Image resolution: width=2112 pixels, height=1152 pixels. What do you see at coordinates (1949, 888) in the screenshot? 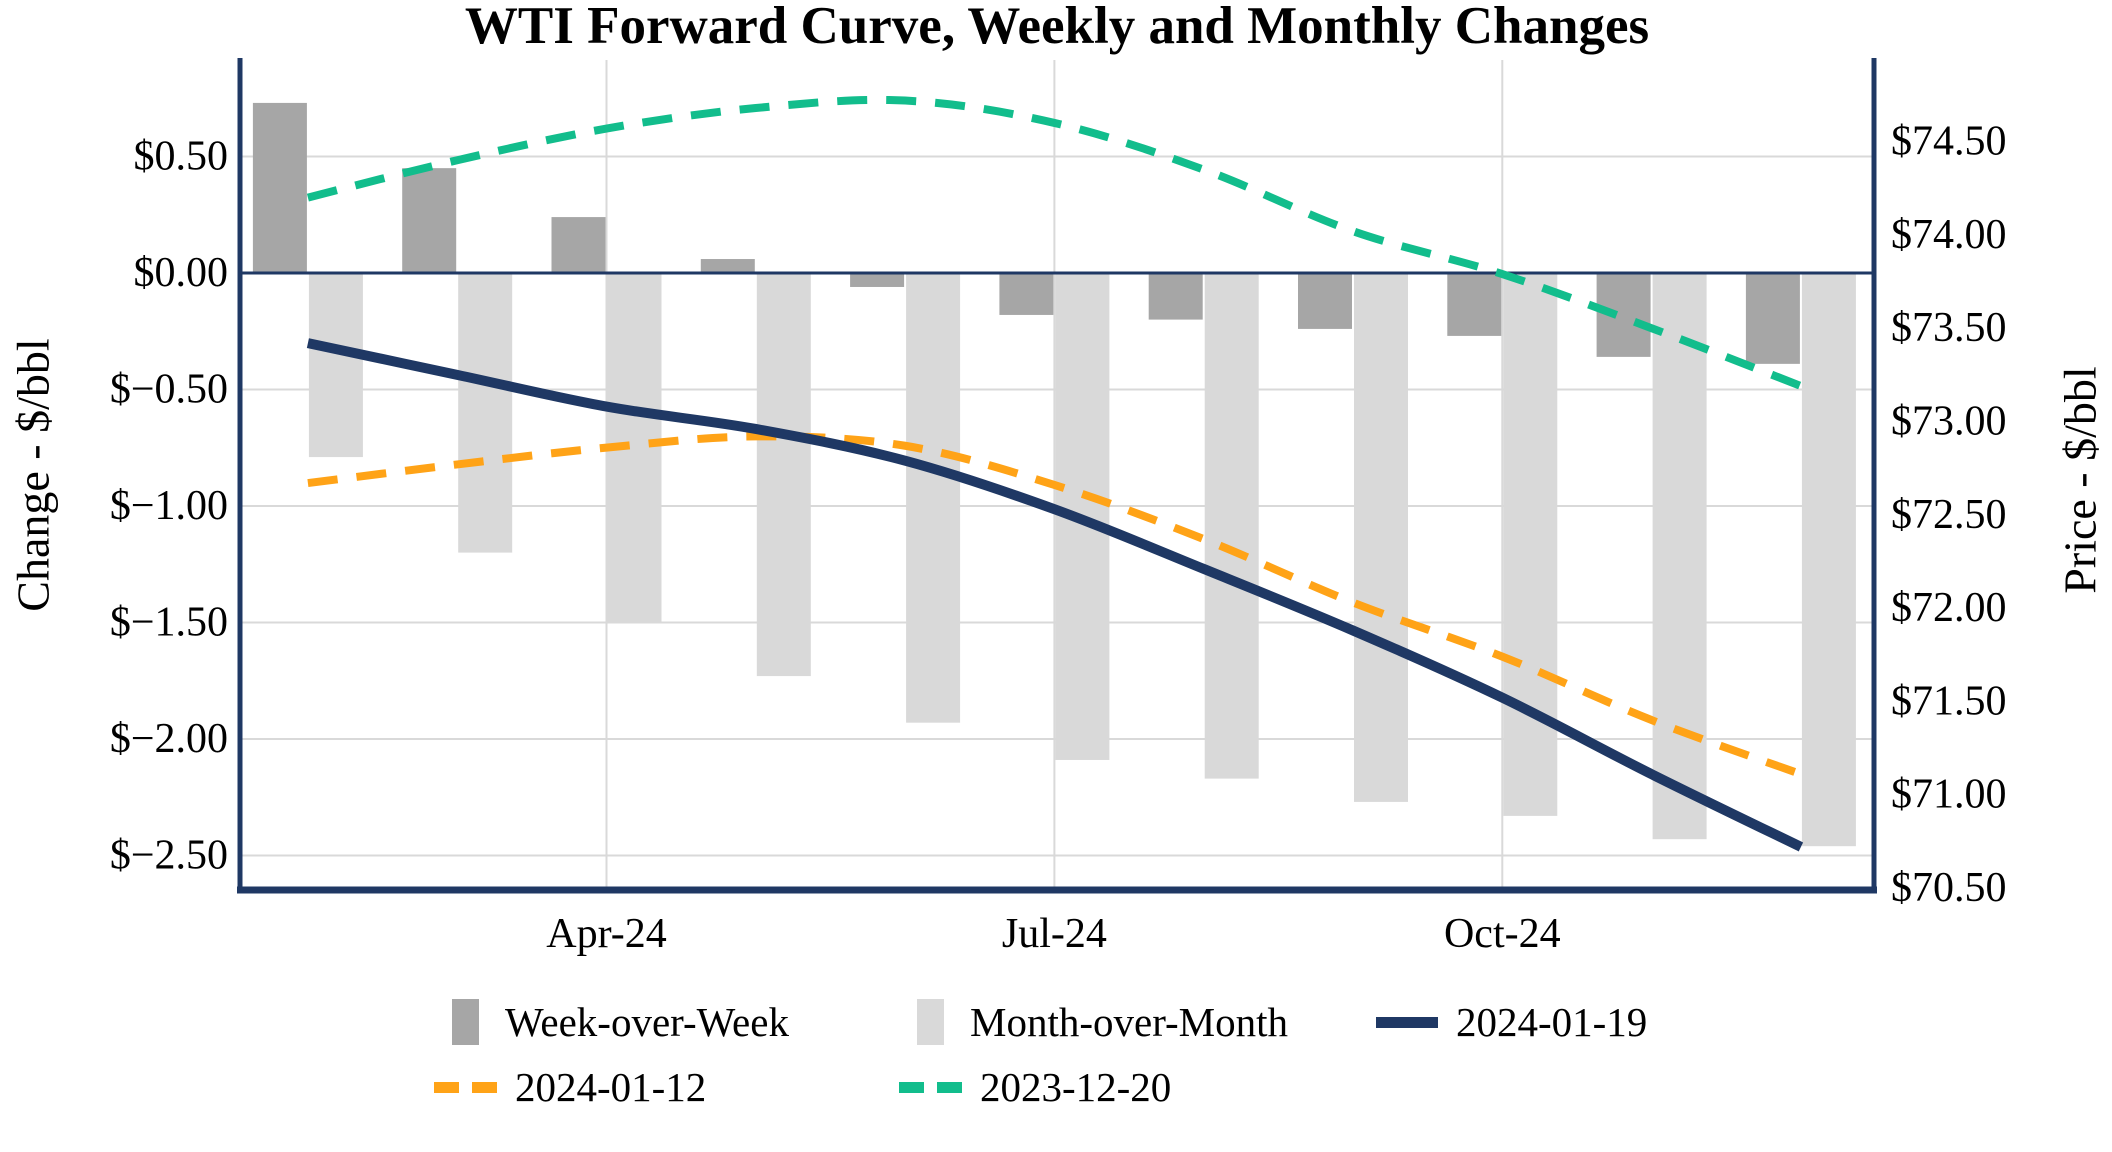
I see `right-axis-tick-label: $70.50` at bounding box center [1949, 888].